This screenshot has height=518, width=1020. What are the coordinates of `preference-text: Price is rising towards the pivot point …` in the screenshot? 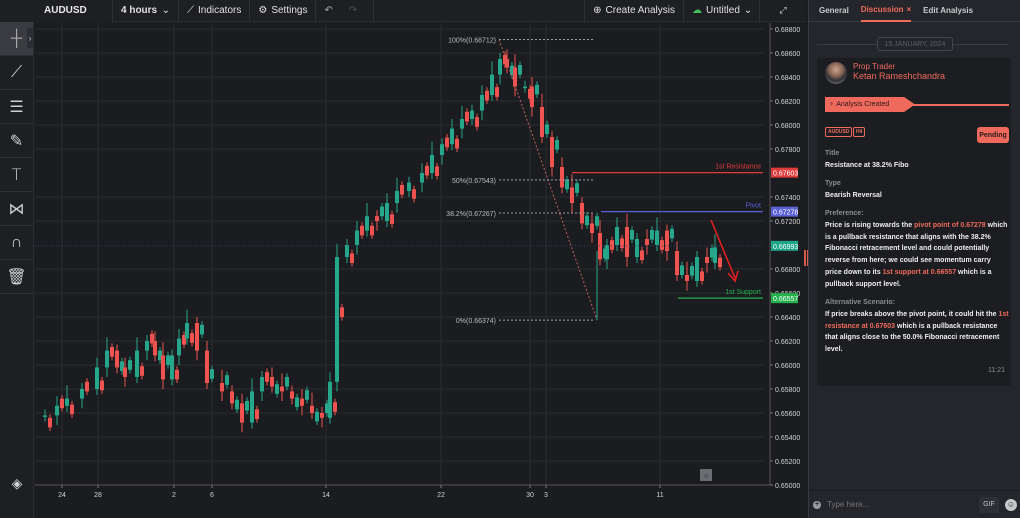 It's located at (916, 255).